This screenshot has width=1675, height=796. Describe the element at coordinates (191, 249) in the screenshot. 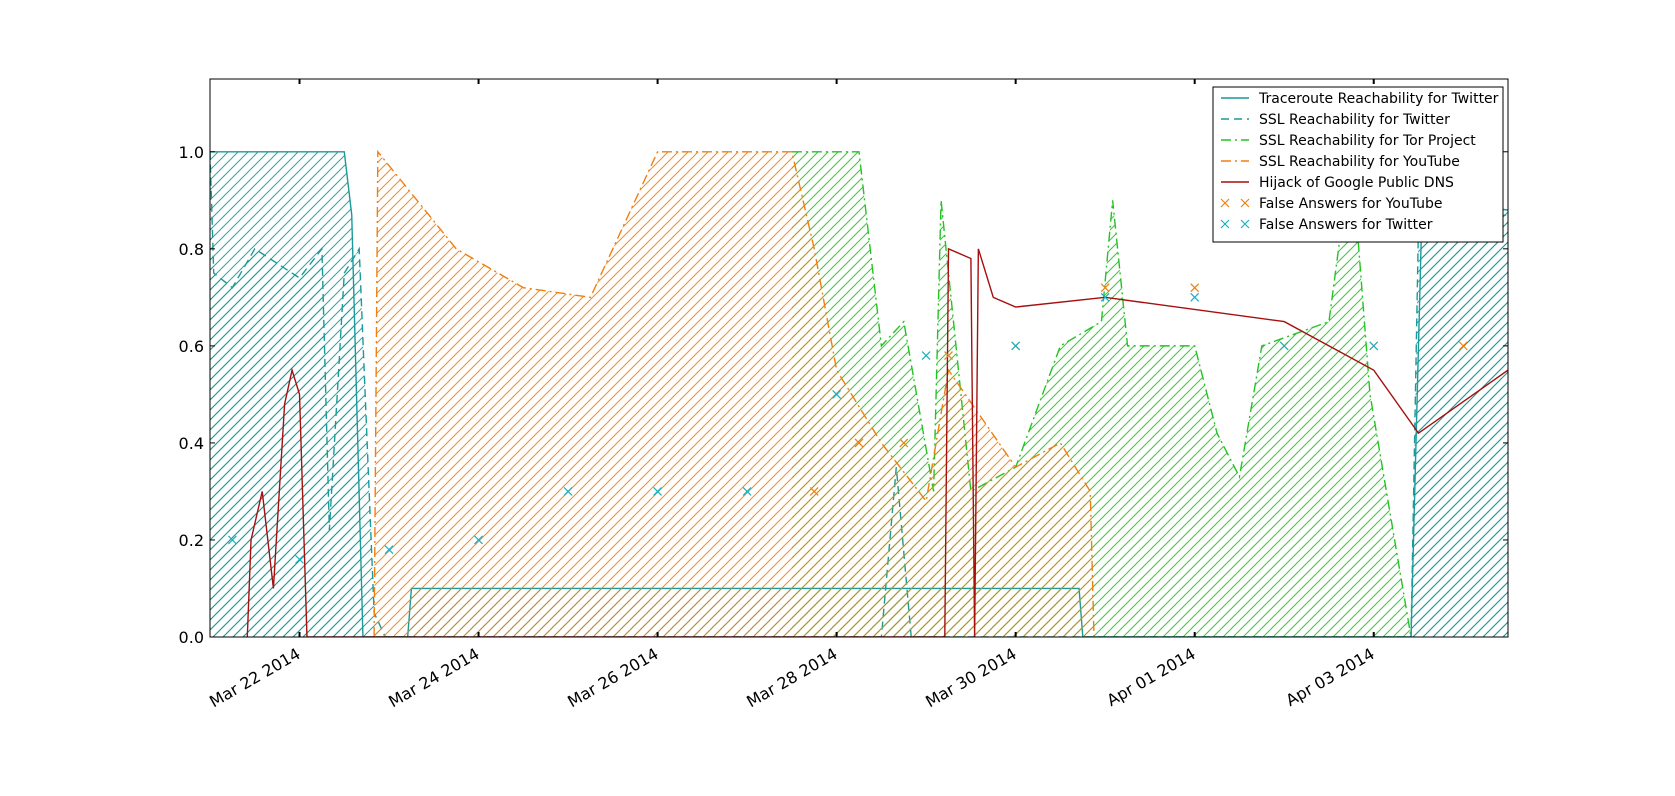

I see `y-tick-label: 0.8` at that location.